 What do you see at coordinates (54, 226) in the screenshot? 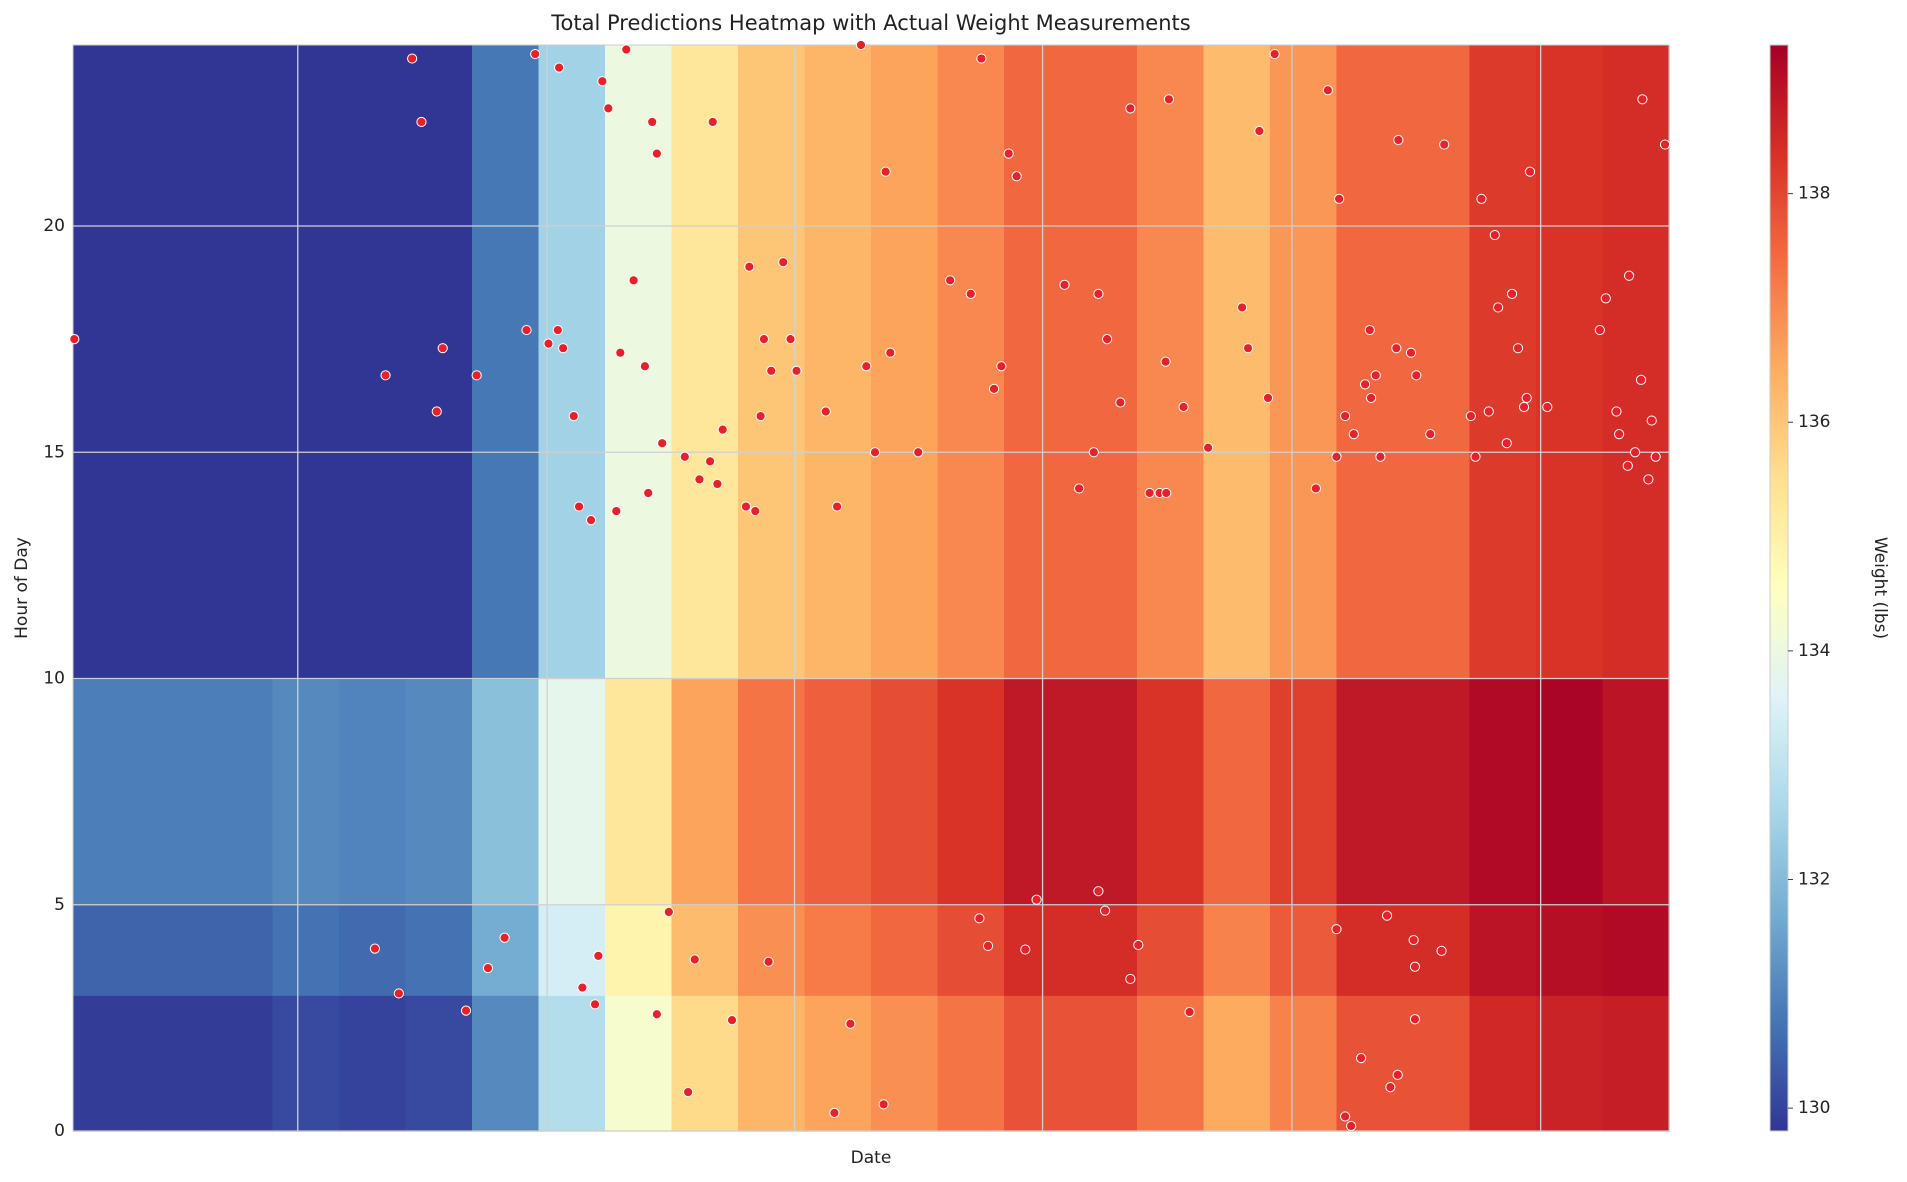
I see `y-tick-label: 20` at bounding box center [54, 226].